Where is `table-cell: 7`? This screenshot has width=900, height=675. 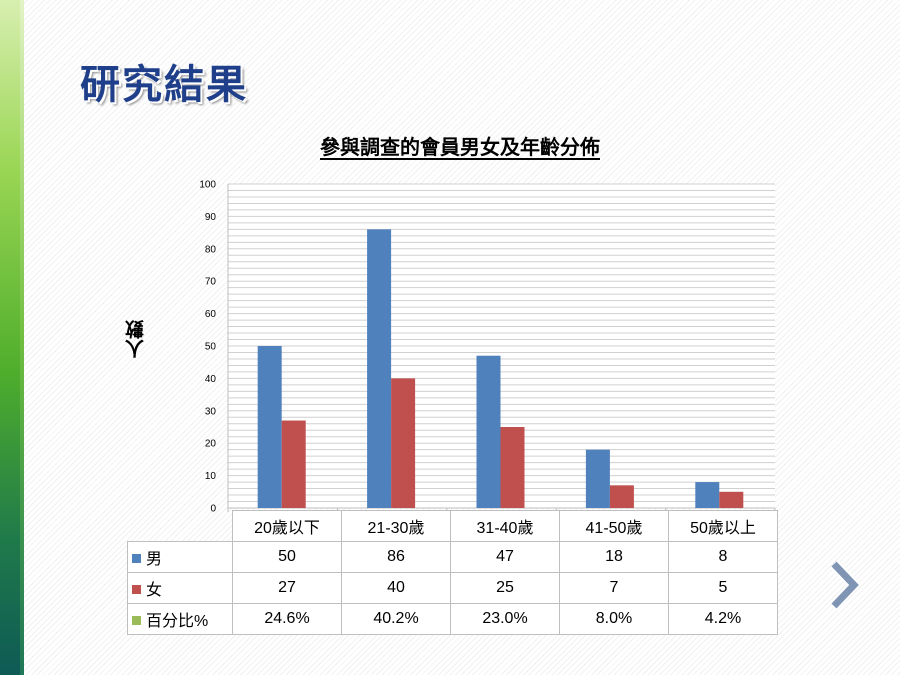
table-cell: 7 is located at coordinates (614, 588).